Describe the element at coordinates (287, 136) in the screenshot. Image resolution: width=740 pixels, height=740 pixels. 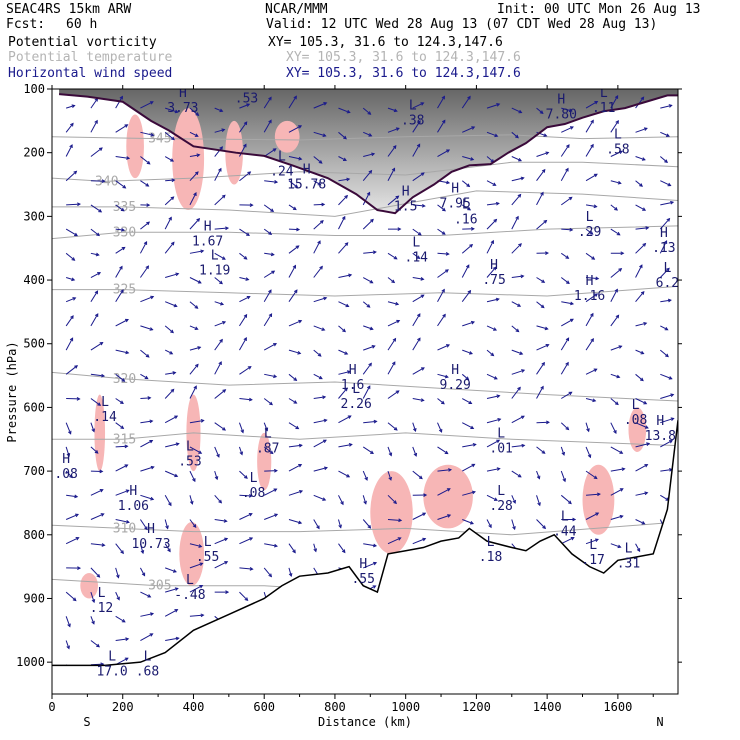
I see `pv-region` at that location.